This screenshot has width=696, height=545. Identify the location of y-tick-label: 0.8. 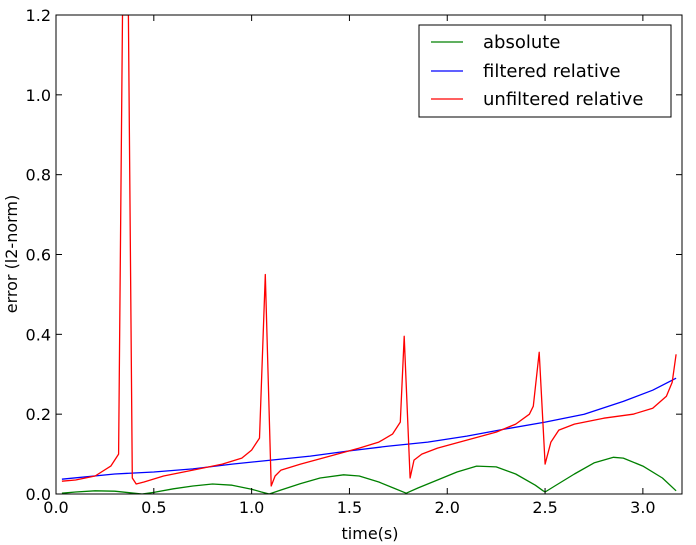
(38, 175).